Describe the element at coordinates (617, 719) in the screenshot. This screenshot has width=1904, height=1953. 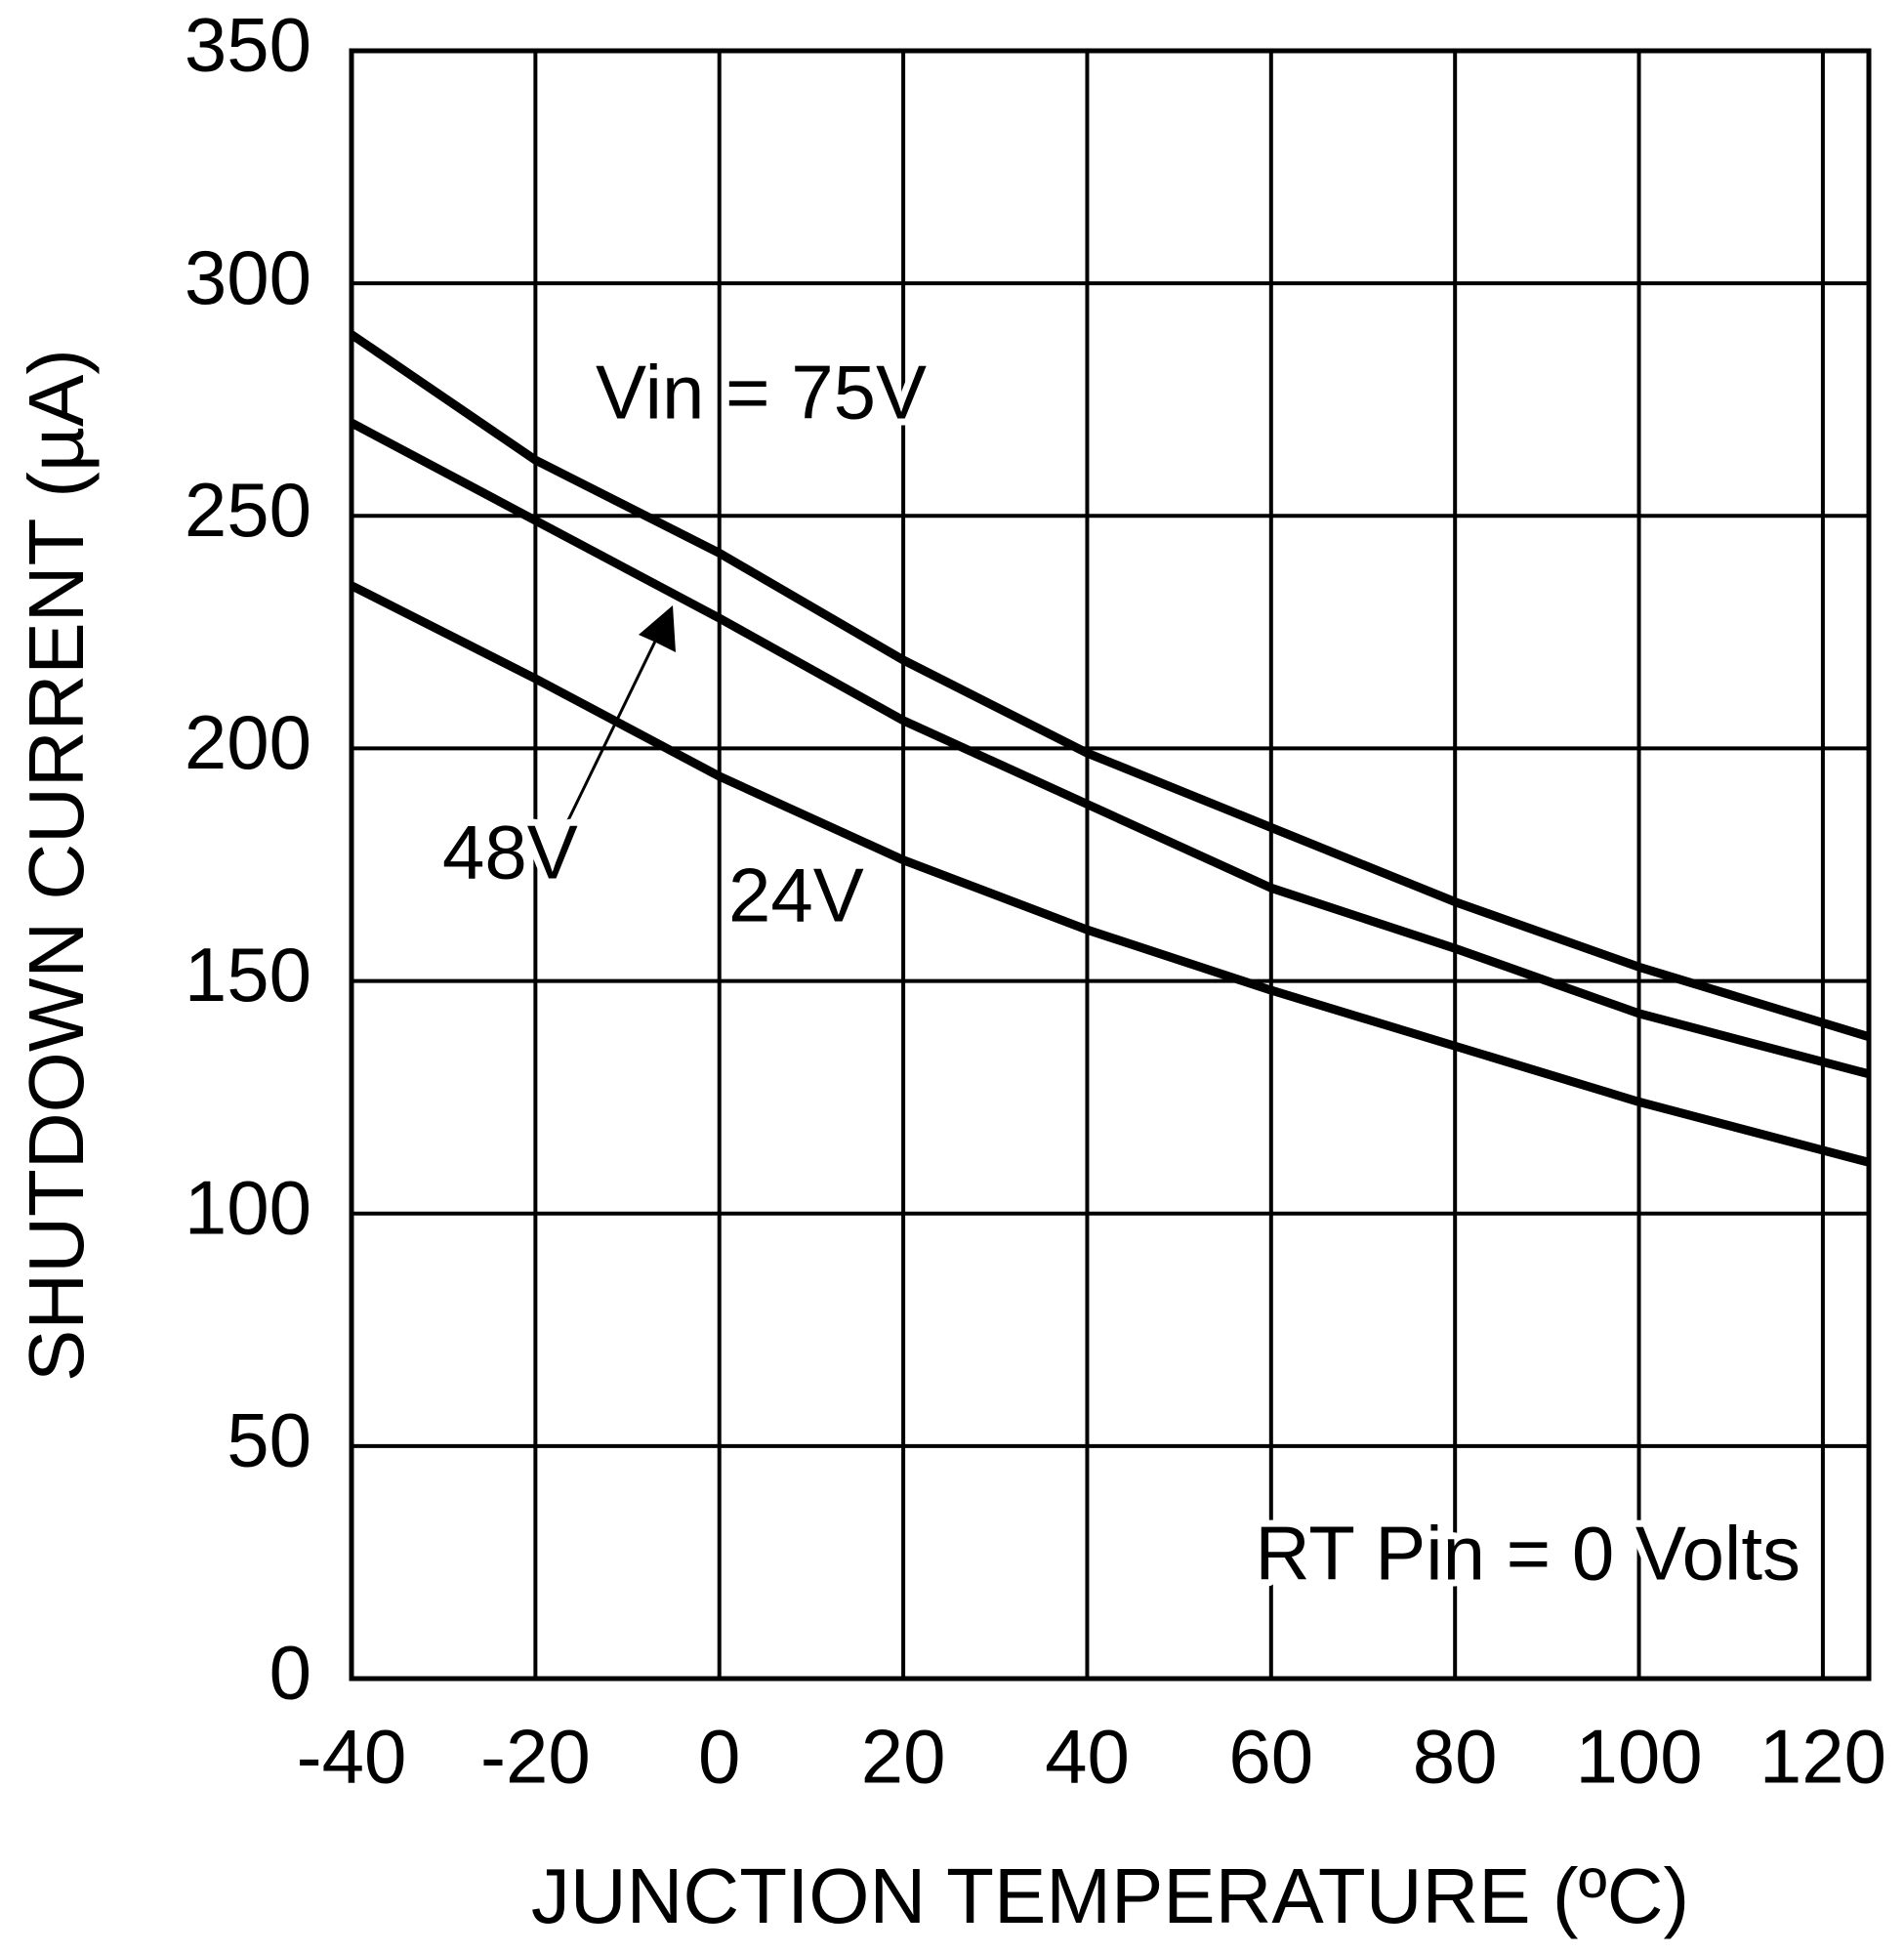
I see `arrow-shaft` at that location.